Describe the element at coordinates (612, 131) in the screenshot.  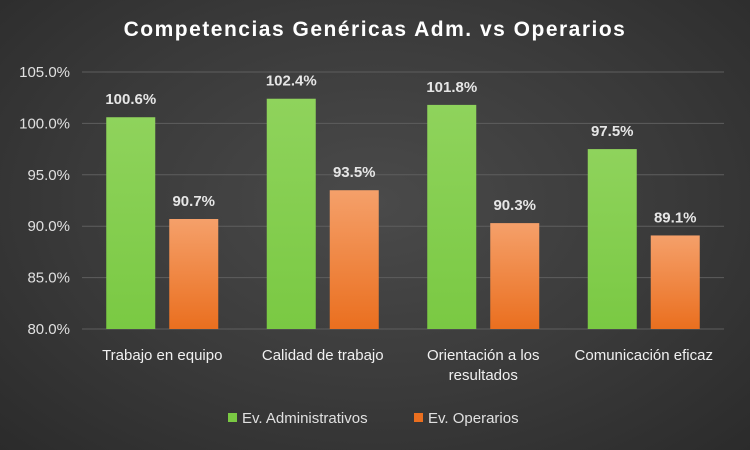
I see `data-label: 97.5%` at that location.